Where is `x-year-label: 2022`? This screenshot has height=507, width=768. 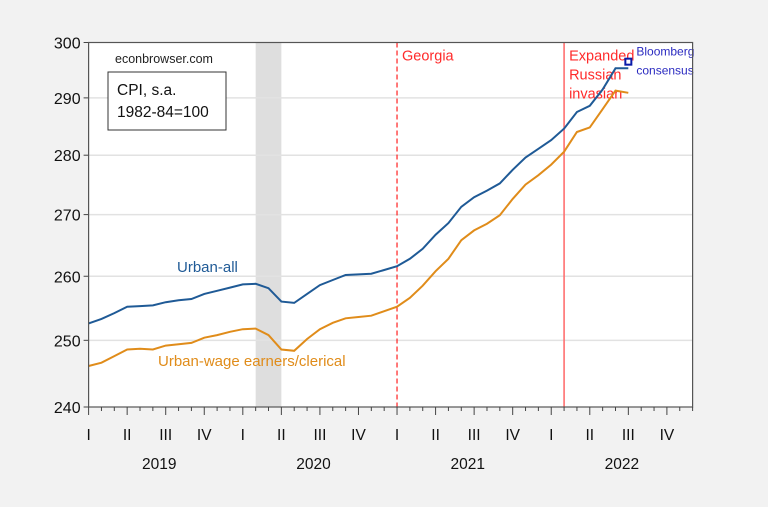
x-year-label: 2022 is located at coordinates (622, 464).